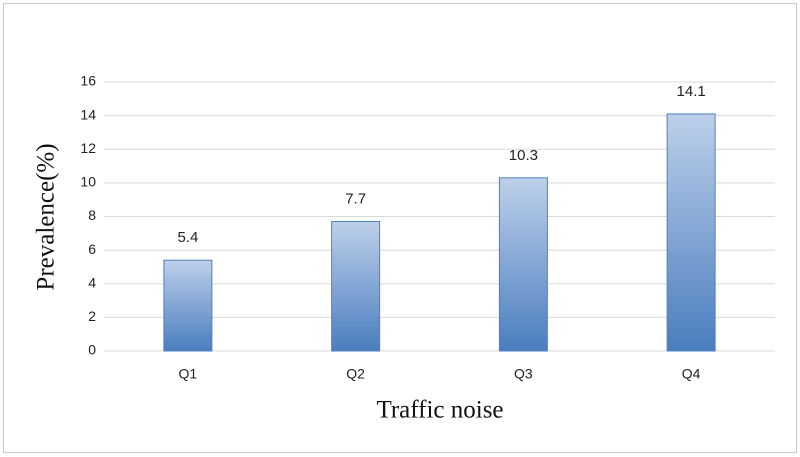 The height and width of the screenshot is (457, 800). Describe the element at coordinates (92, 350) in the screenshot. I see `y-tick-label: 0` at that location.